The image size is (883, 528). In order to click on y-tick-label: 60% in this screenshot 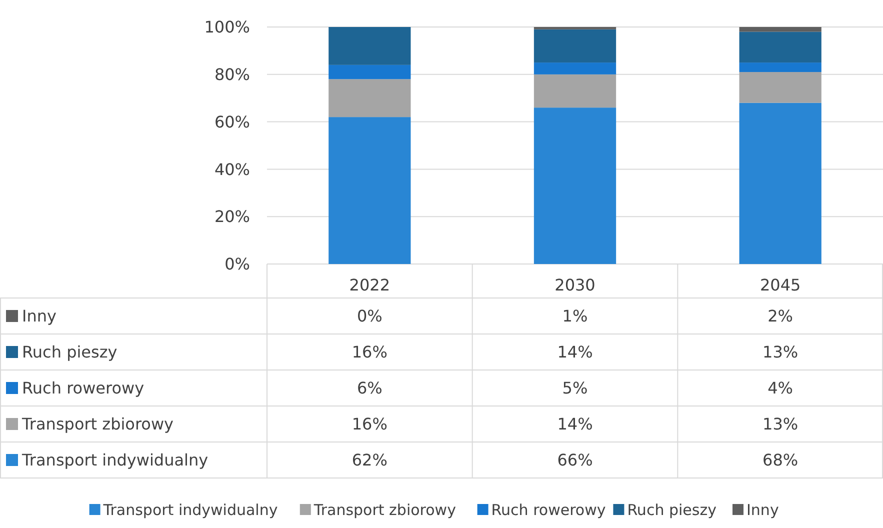, I will do `click(232, 122)`.